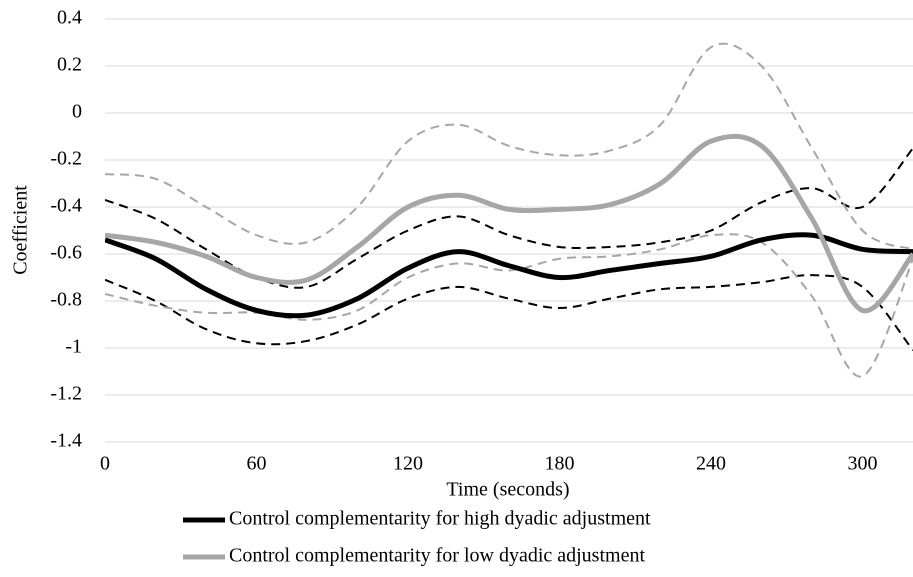 Image resolution: width=913 pixels, height=577 pixels. What do you see at coordinates (711, 464) in the screenshot?
I see `x-tick-label: 240` at bounding box center [711, 464].